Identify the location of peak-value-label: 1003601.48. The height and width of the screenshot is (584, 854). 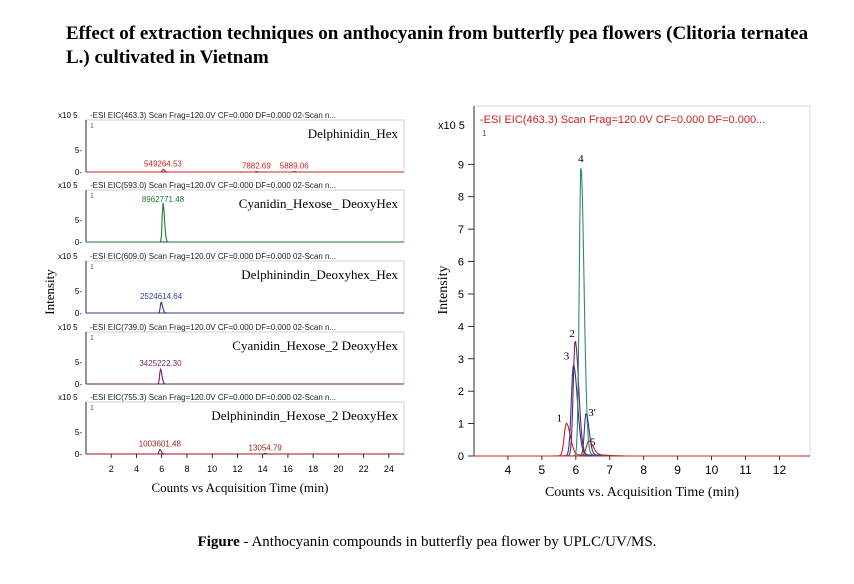
(160, 444).